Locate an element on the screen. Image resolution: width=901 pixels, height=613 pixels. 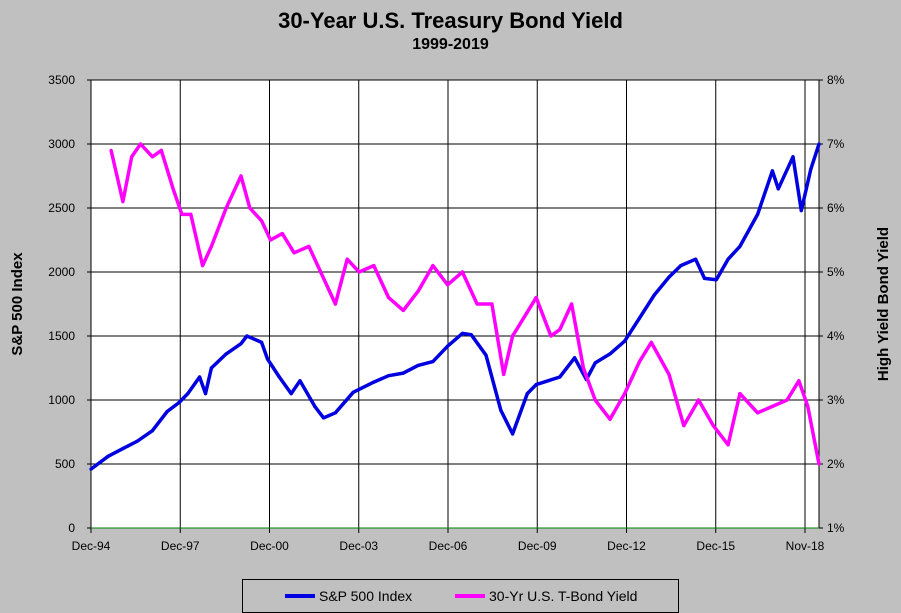
x-tick-label: Nov-18 is located at coordinates (805, 546).